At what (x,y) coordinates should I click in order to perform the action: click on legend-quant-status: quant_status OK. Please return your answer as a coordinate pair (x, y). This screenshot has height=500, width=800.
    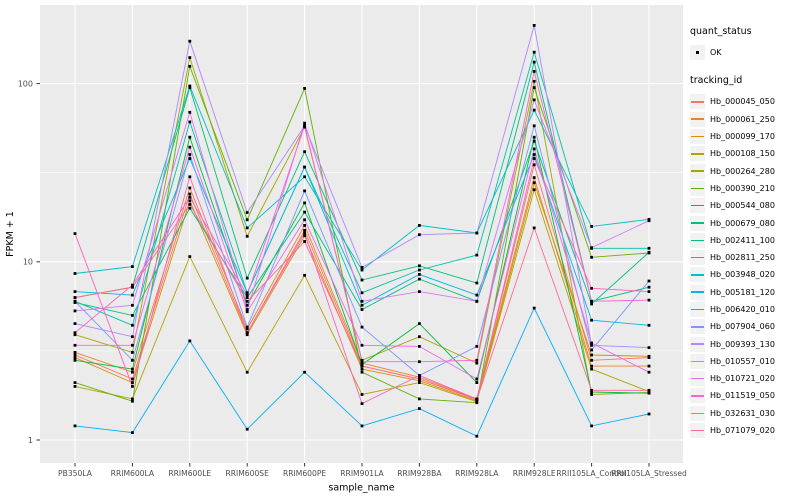
    Looking at the image, I should click on (745, 43).